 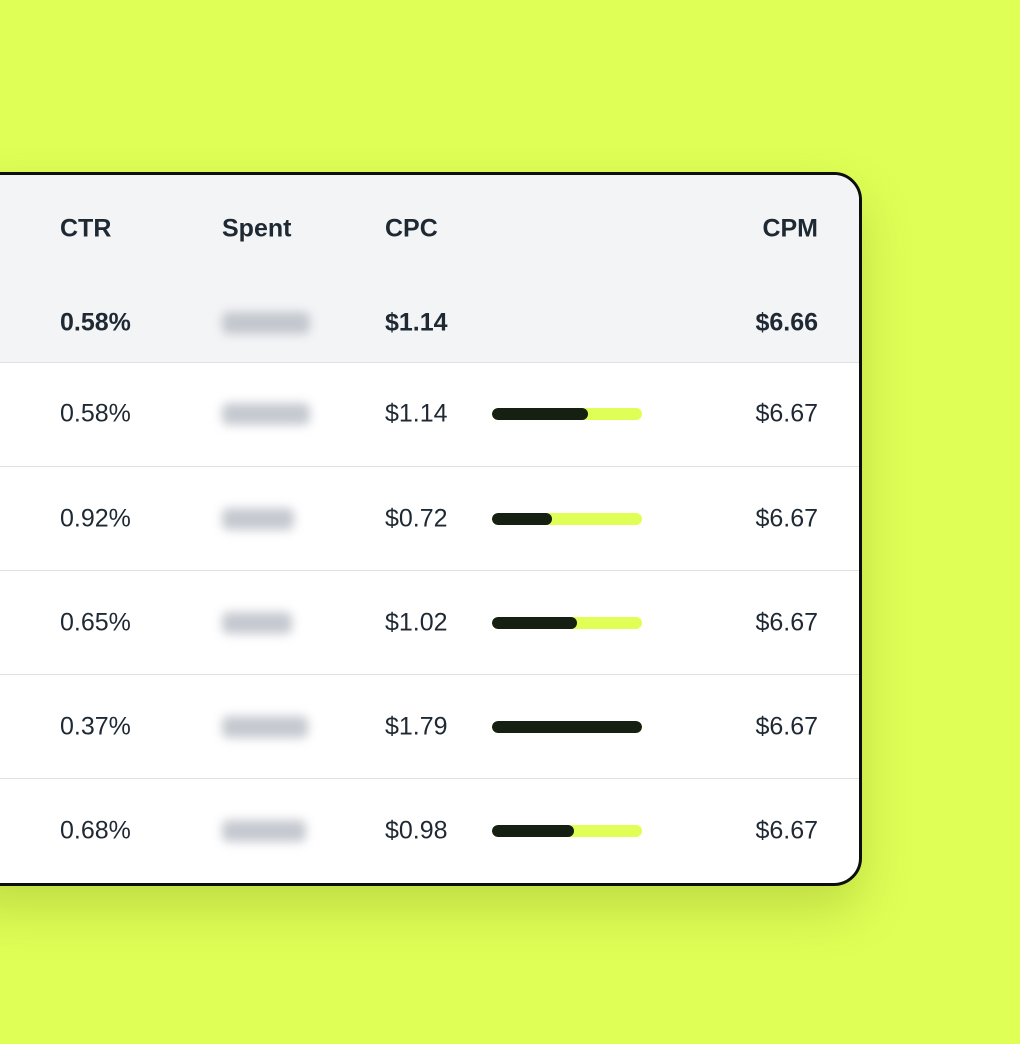 I want to click on header-row: CTR Spent CPC CPM, so click(x=429, y=229).